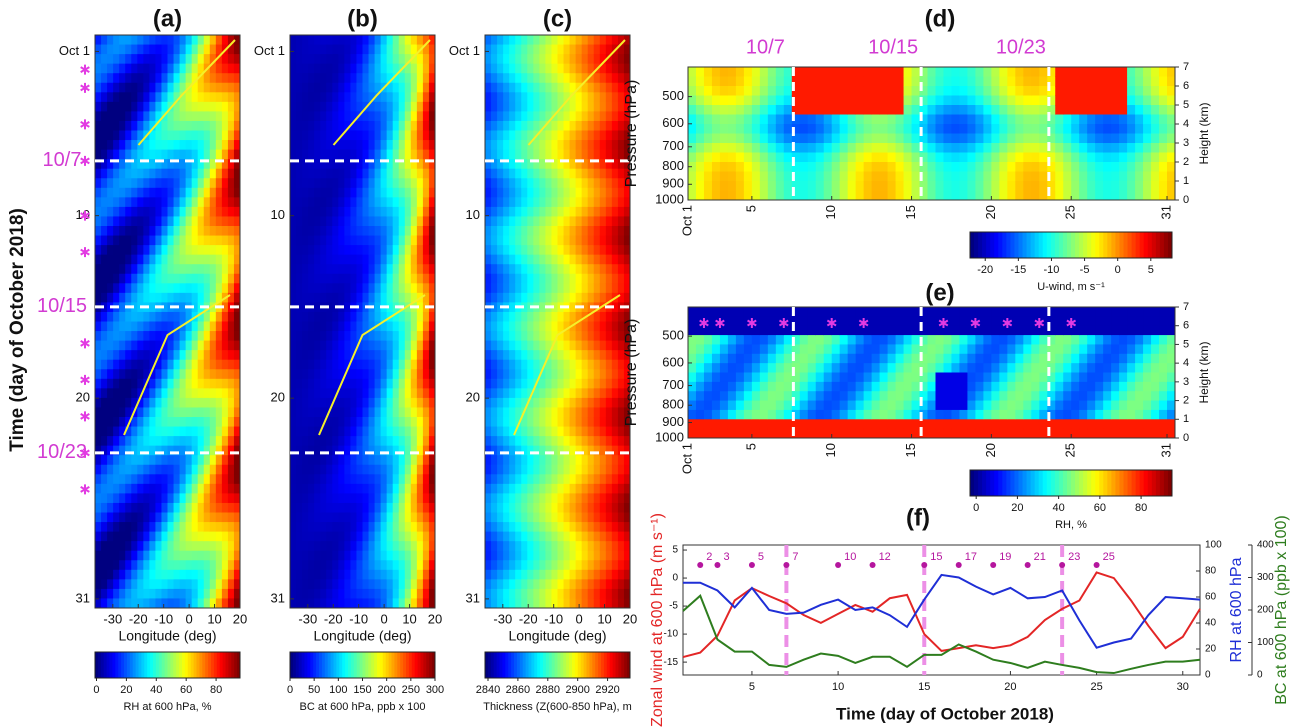 This screenshot has width=1296, height=727. Describe the element at coordinates (557, 18) in the screenshot. I see `panel-title: (c)` at that location.